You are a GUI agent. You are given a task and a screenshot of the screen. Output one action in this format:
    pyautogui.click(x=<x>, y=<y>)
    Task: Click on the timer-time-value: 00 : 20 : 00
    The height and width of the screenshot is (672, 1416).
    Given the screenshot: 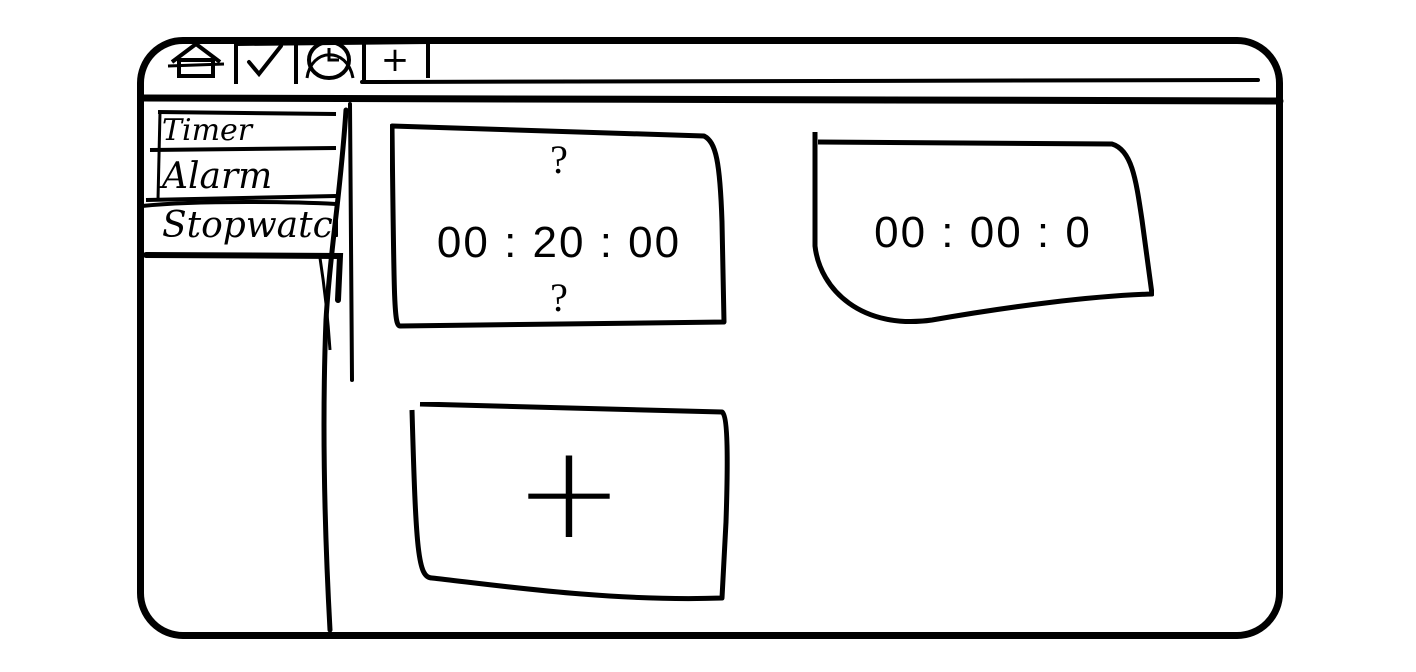 What is the action you would take?
    pyautogui.click(x=559, y=242)
    